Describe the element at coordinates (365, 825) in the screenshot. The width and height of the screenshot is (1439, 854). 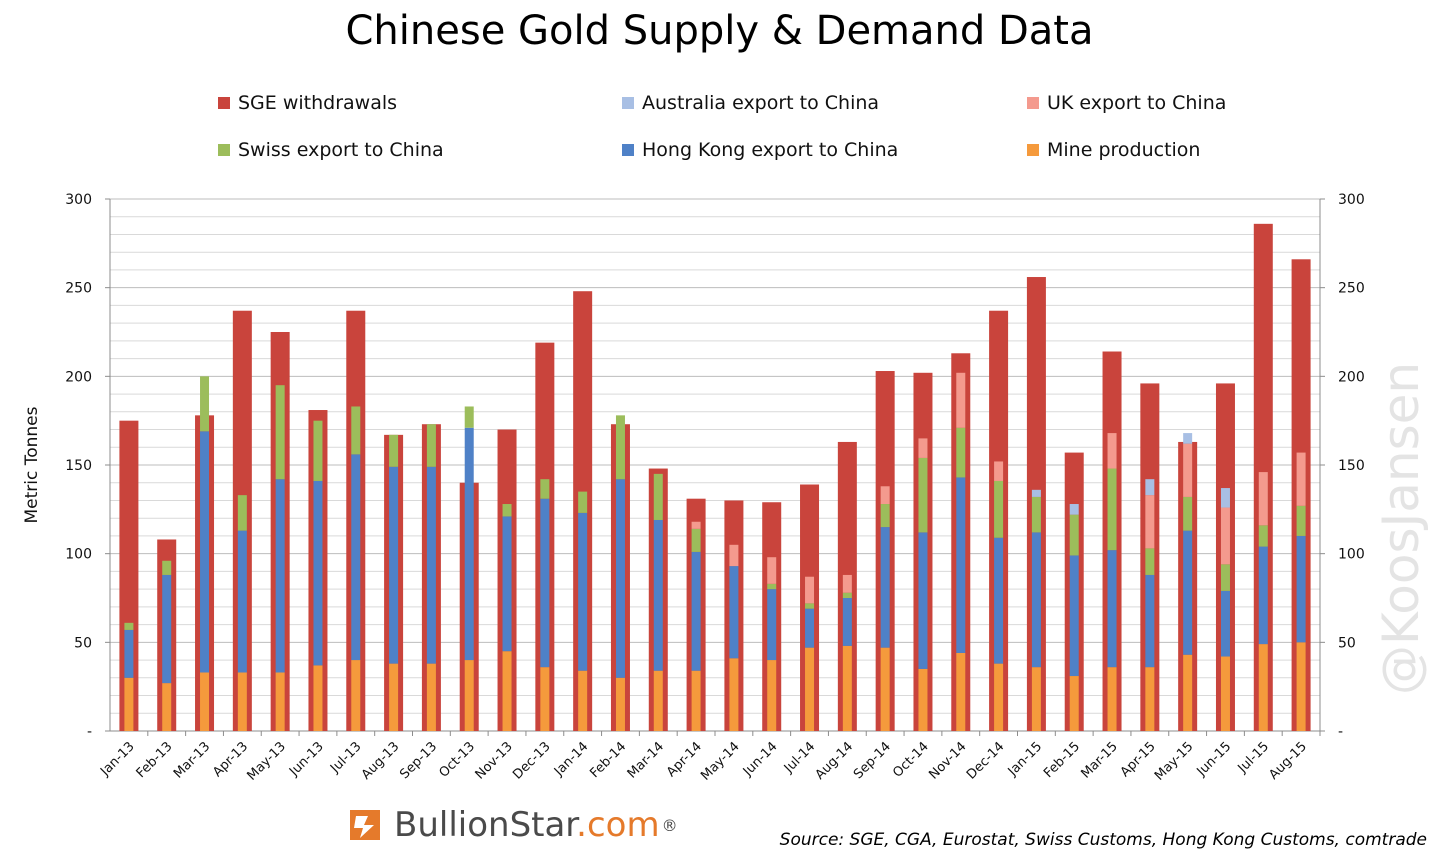
I see `star-logo-icon` at that location.